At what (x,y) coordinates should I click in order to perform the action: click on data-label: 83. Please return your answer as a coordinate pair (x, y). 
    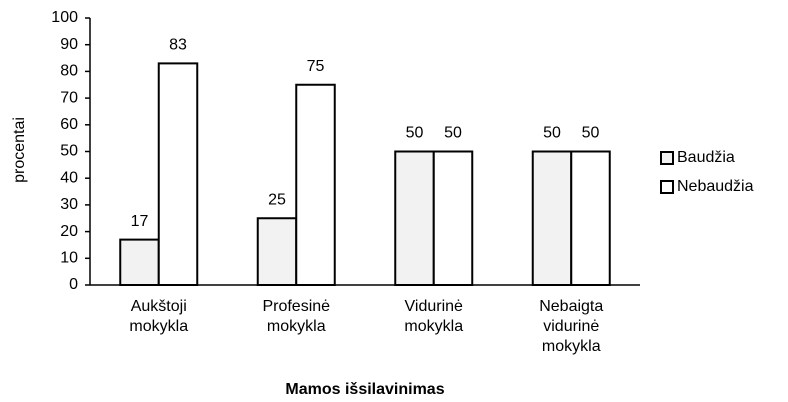
    Looking at the image, I should click on (178, 45).